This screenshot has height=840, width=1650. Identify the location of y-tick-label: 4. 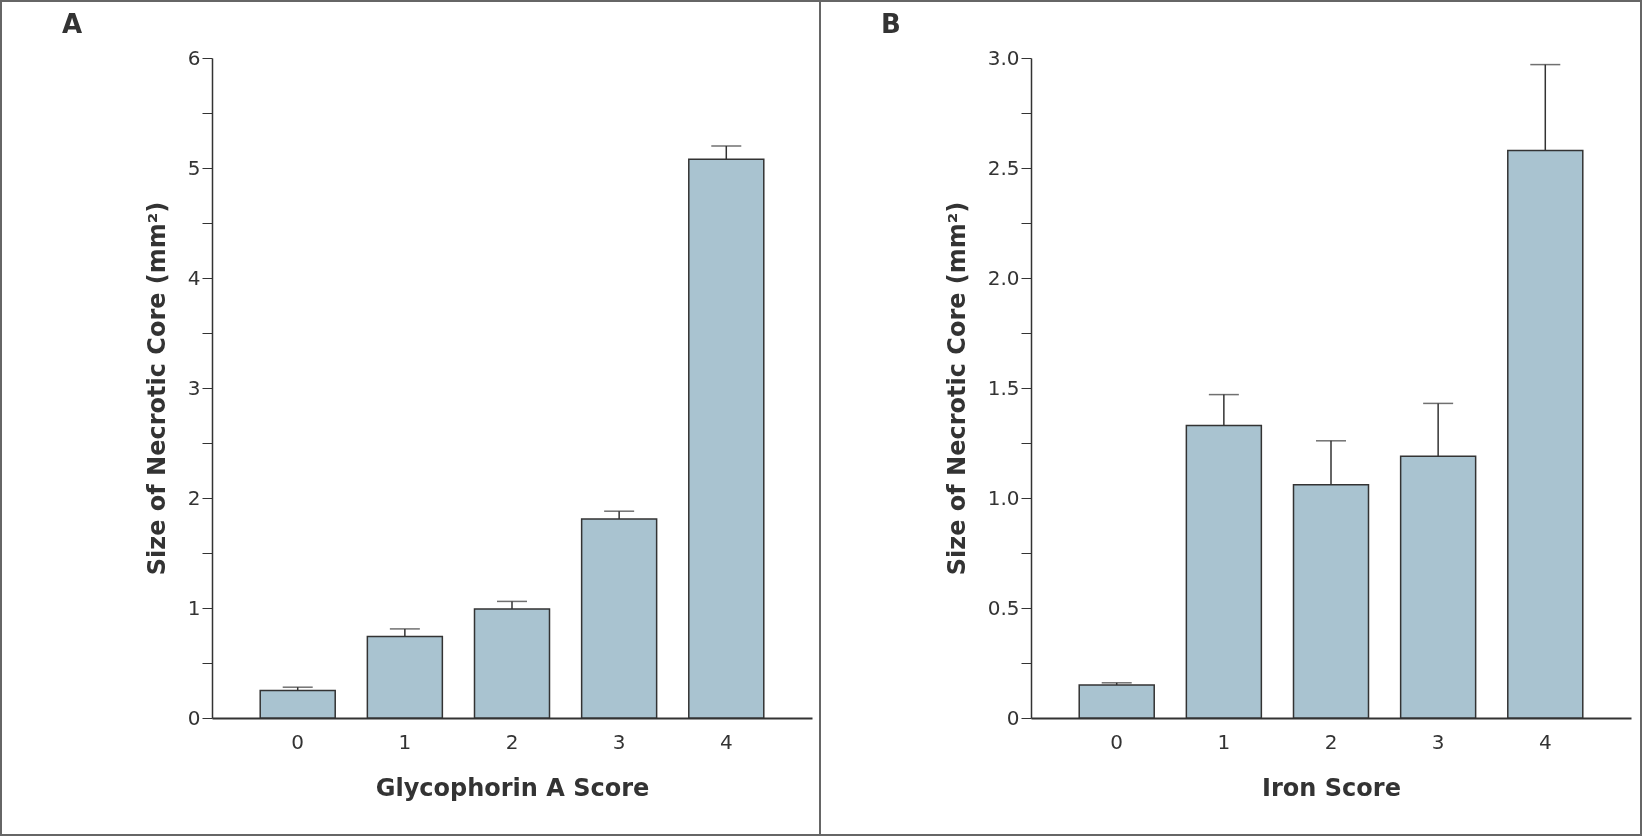
(194, 277).